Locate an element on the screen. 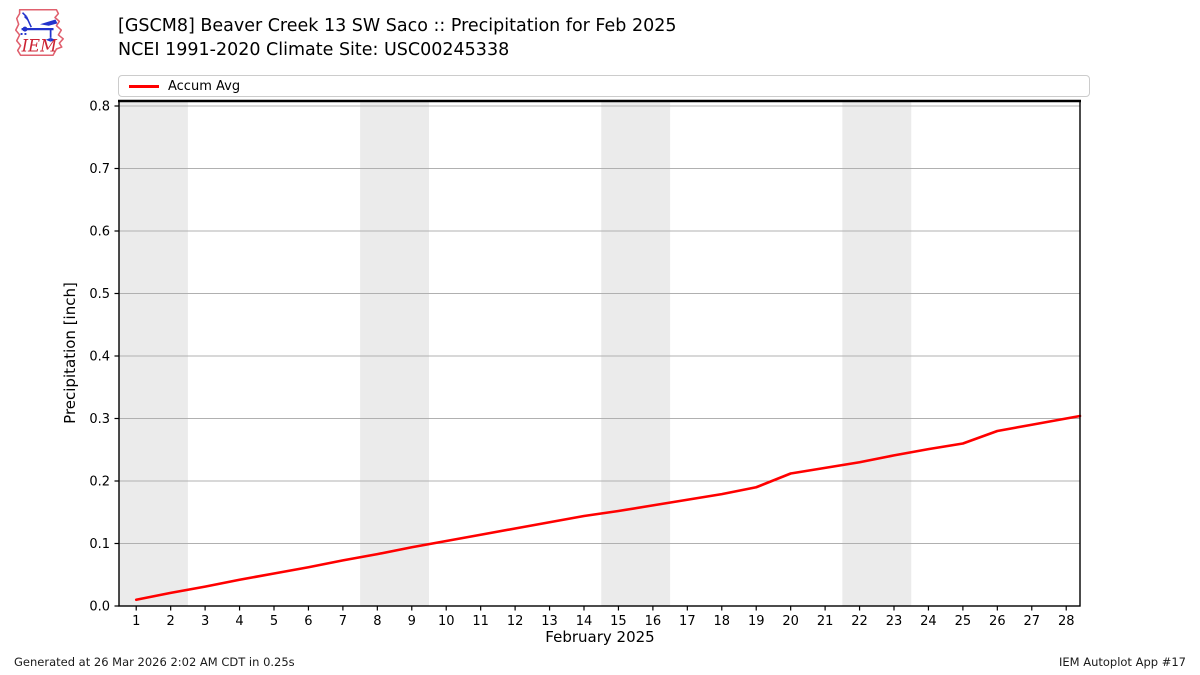 The image size is (1200, 675). y-tick-label: 0.2 is located at coordinates (99, 482).